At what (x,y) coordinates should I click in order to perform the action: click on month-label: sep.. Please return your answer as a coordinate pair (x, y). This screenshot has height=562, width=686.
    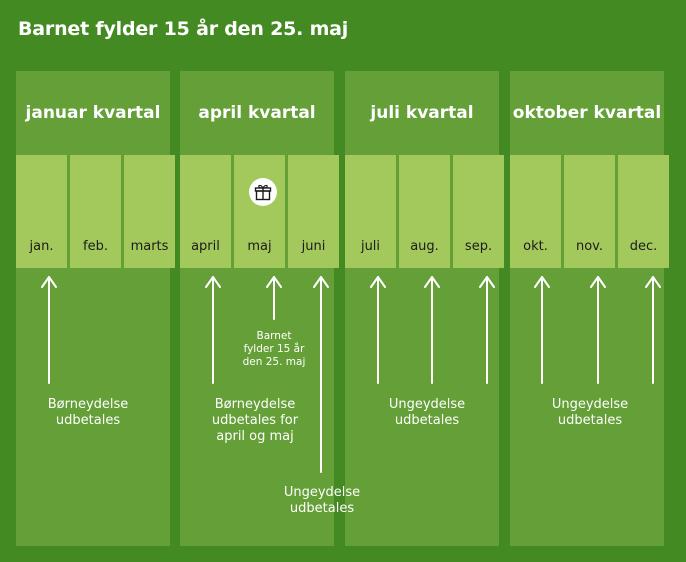
    Looking at the image, I should click on (478, 246).